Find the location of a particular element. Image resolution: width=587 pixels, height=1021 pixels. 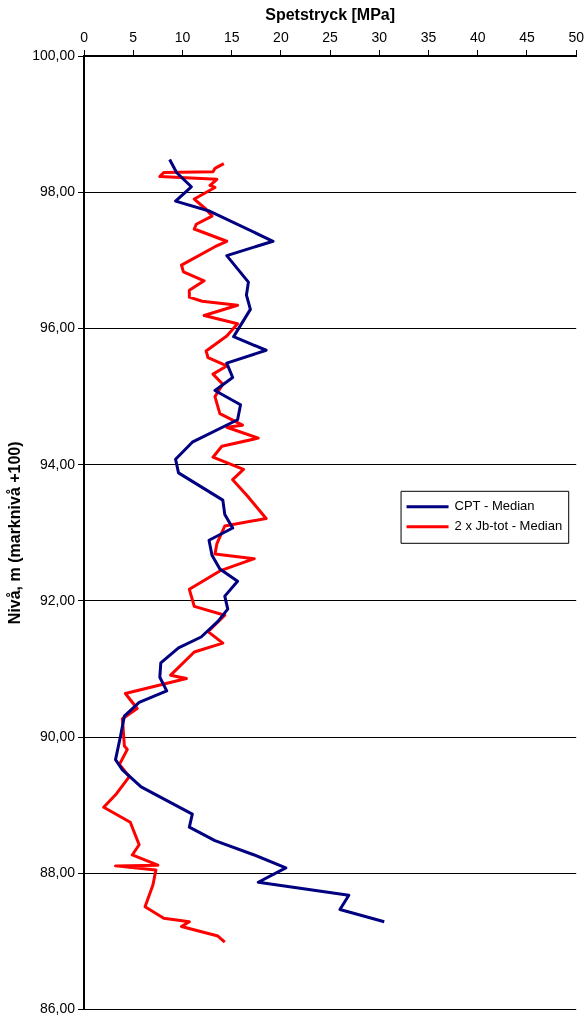

x-tick-label: 0 is located at coordinates (84, 37).